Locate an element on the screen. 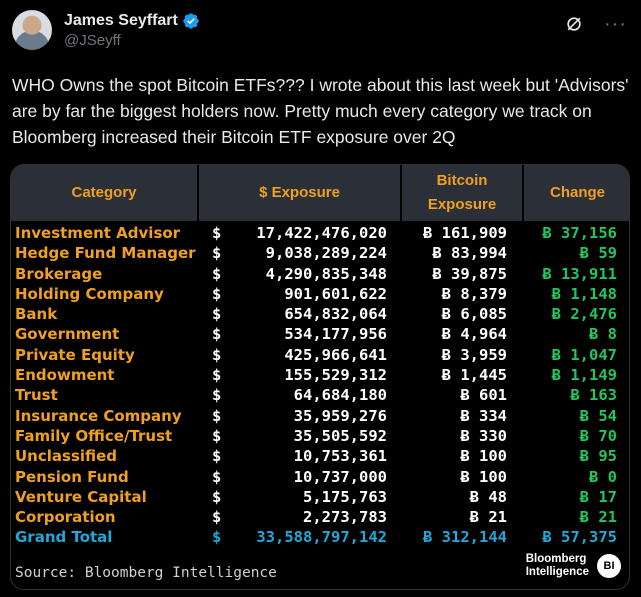  table-row: Unclassified $10,753,361 Ƀ 100 Ƀ 95 is located at coordinates (320, 456).